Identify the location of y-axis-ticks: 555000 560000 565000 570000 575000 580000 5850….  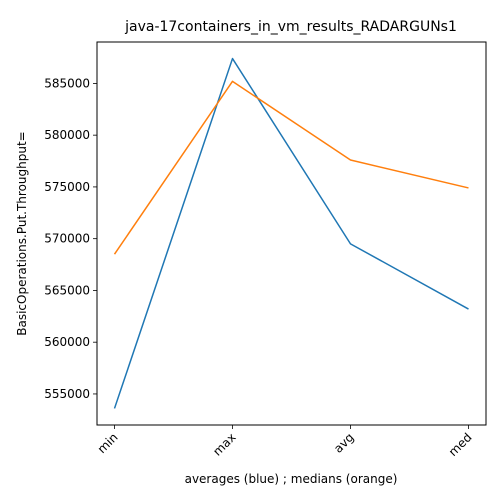
(70, 238).